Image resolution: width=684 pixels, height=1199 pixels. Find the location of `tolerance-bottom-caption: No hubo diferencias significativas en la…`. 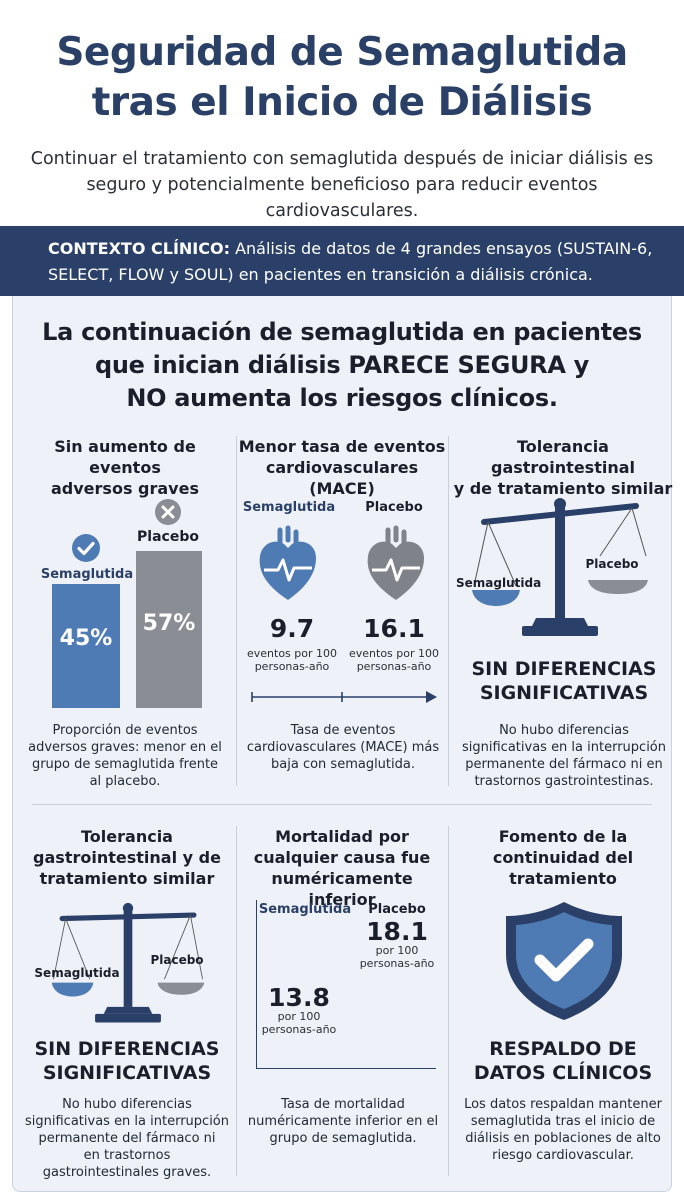

tolerance-bottom-caption: No hubo diferencias significativas en la… is located at coordinates (127, 1138).